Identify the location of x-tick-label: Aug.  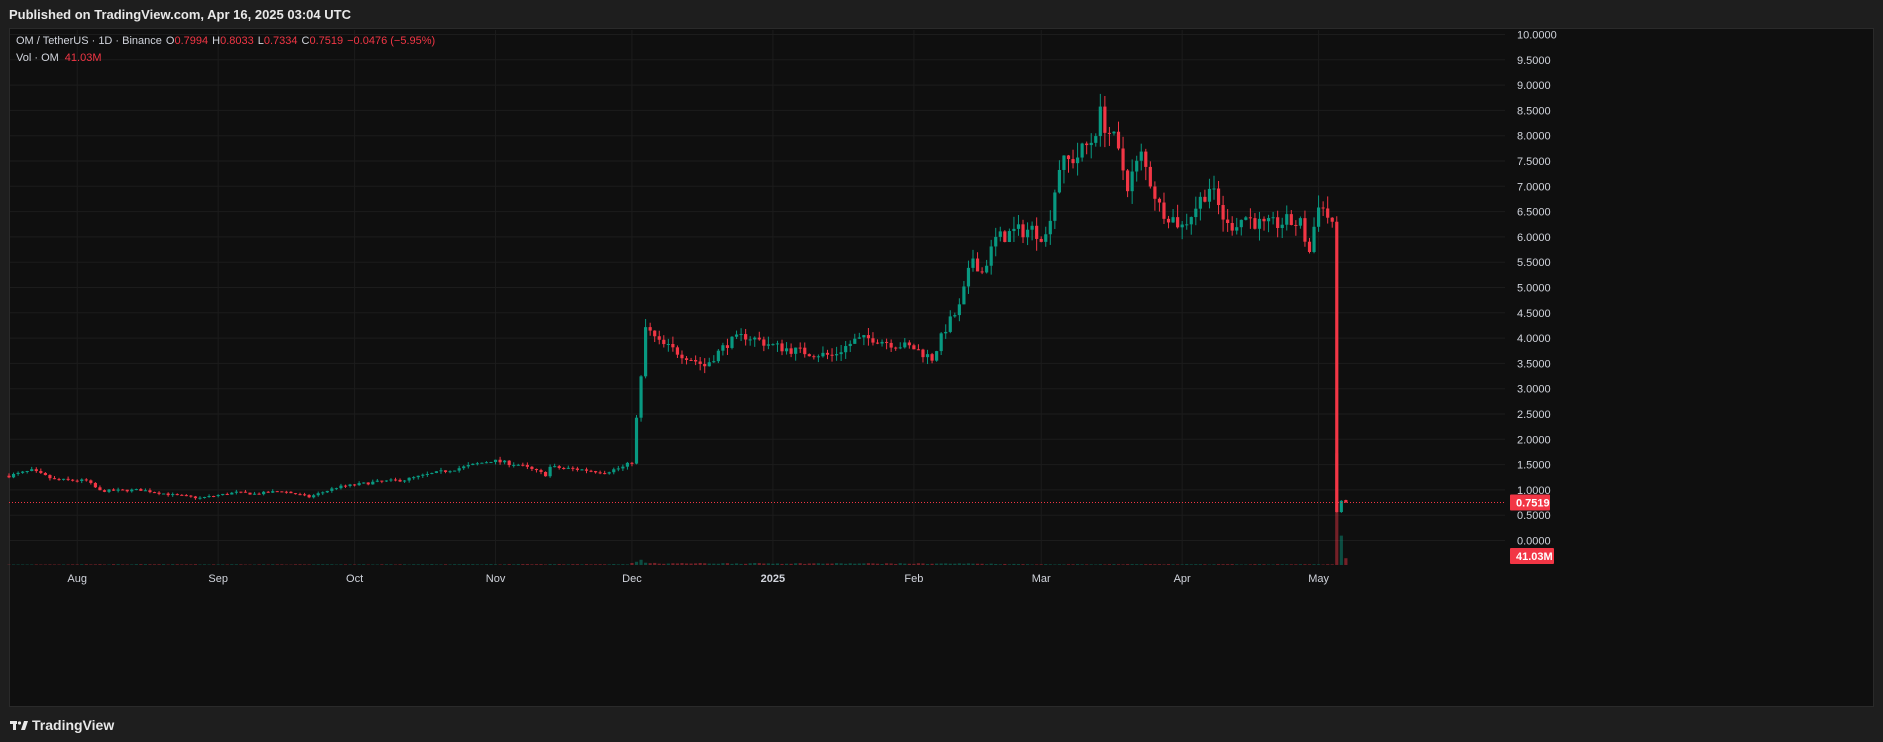
(77, 579).